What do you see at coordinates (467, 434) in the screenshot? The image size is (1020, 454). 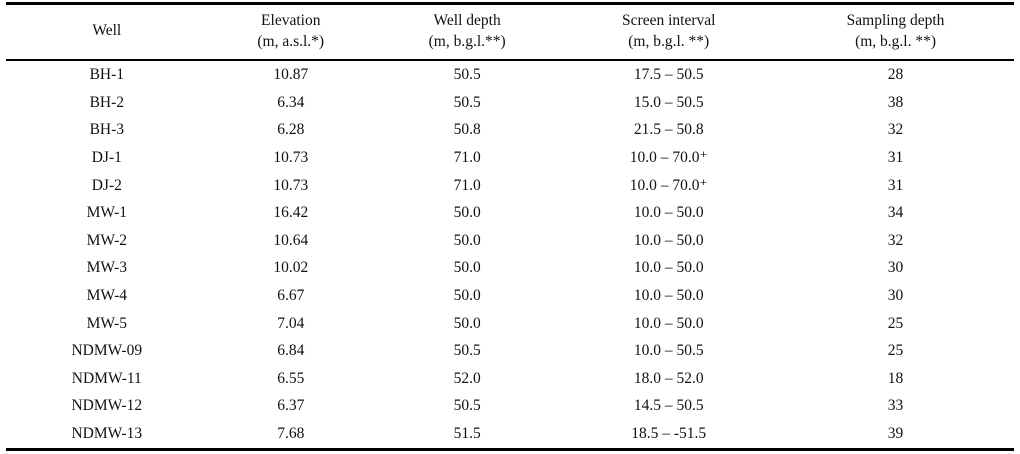 I see `cell-well_depth: 51.5` at bounding box center [467, 434].